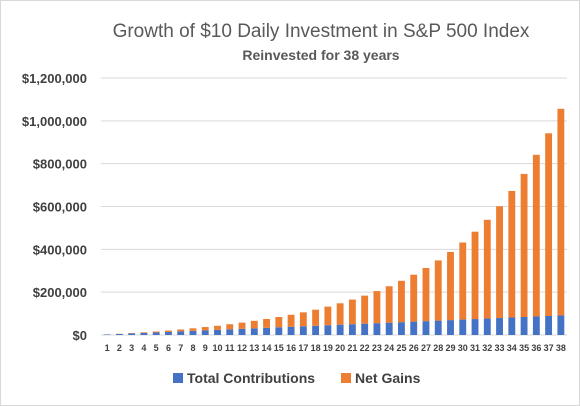  Describe the element at coordinates (107, 348) in the screenshot. I see `x-tick-label: 1` at that location.